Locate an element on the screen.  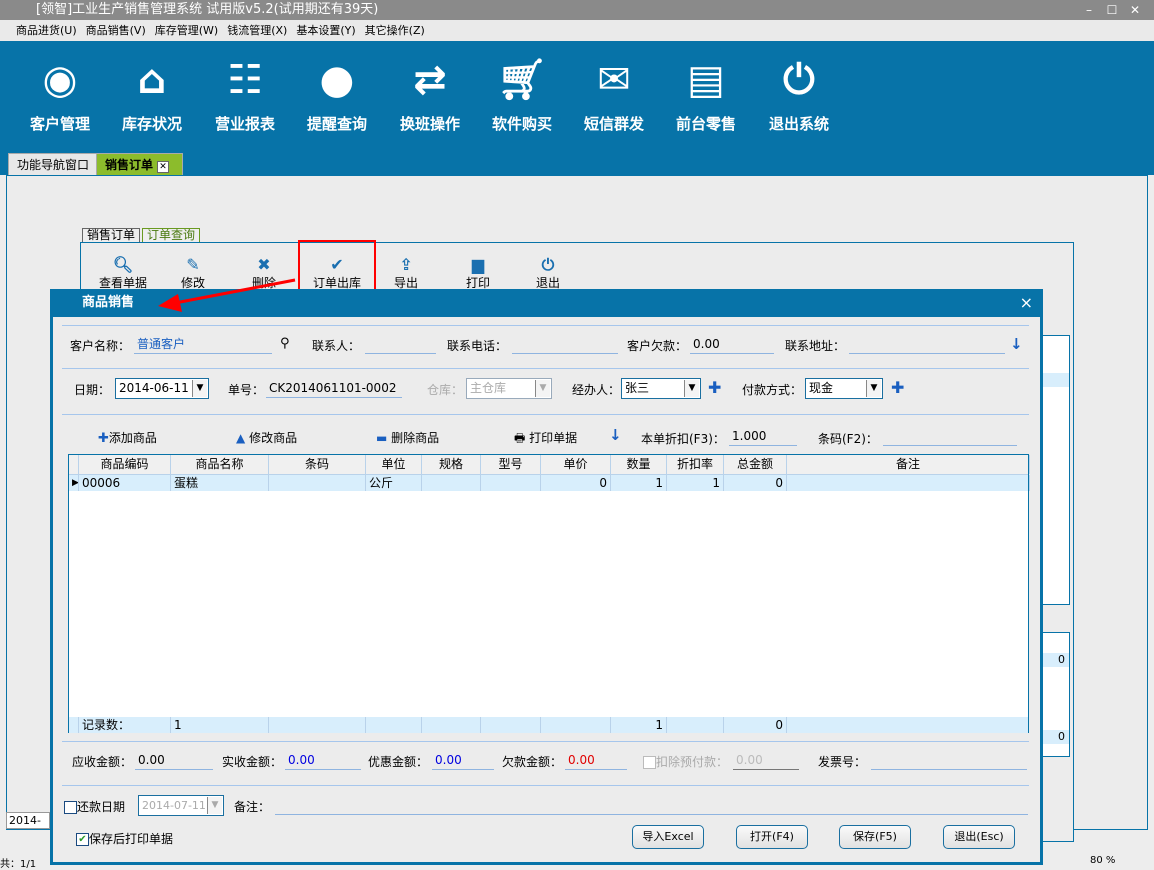
open-button: 打开(F4) is located at coordinates (772, 837).